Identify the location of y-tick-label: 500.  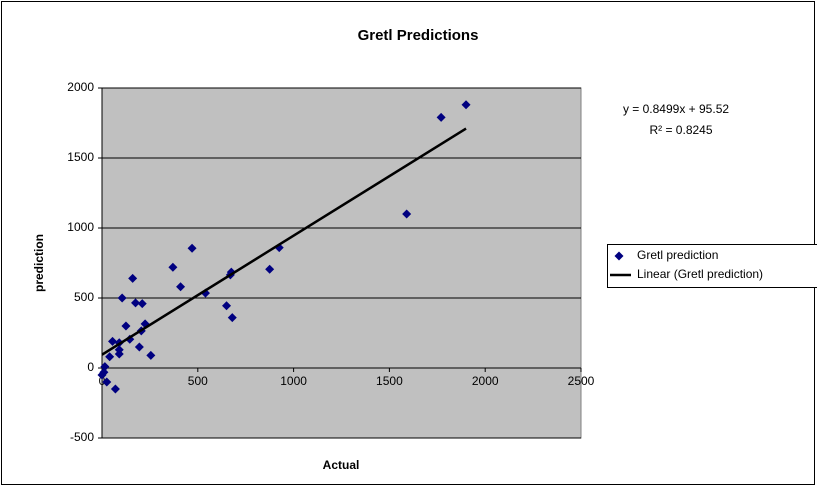
(84, 297).